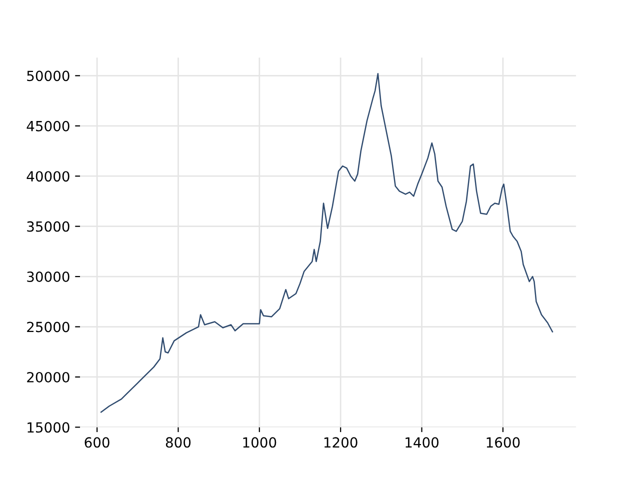 The image size is (640, 480). I want to click on y-tick-label: 20000, so click(48, 377).